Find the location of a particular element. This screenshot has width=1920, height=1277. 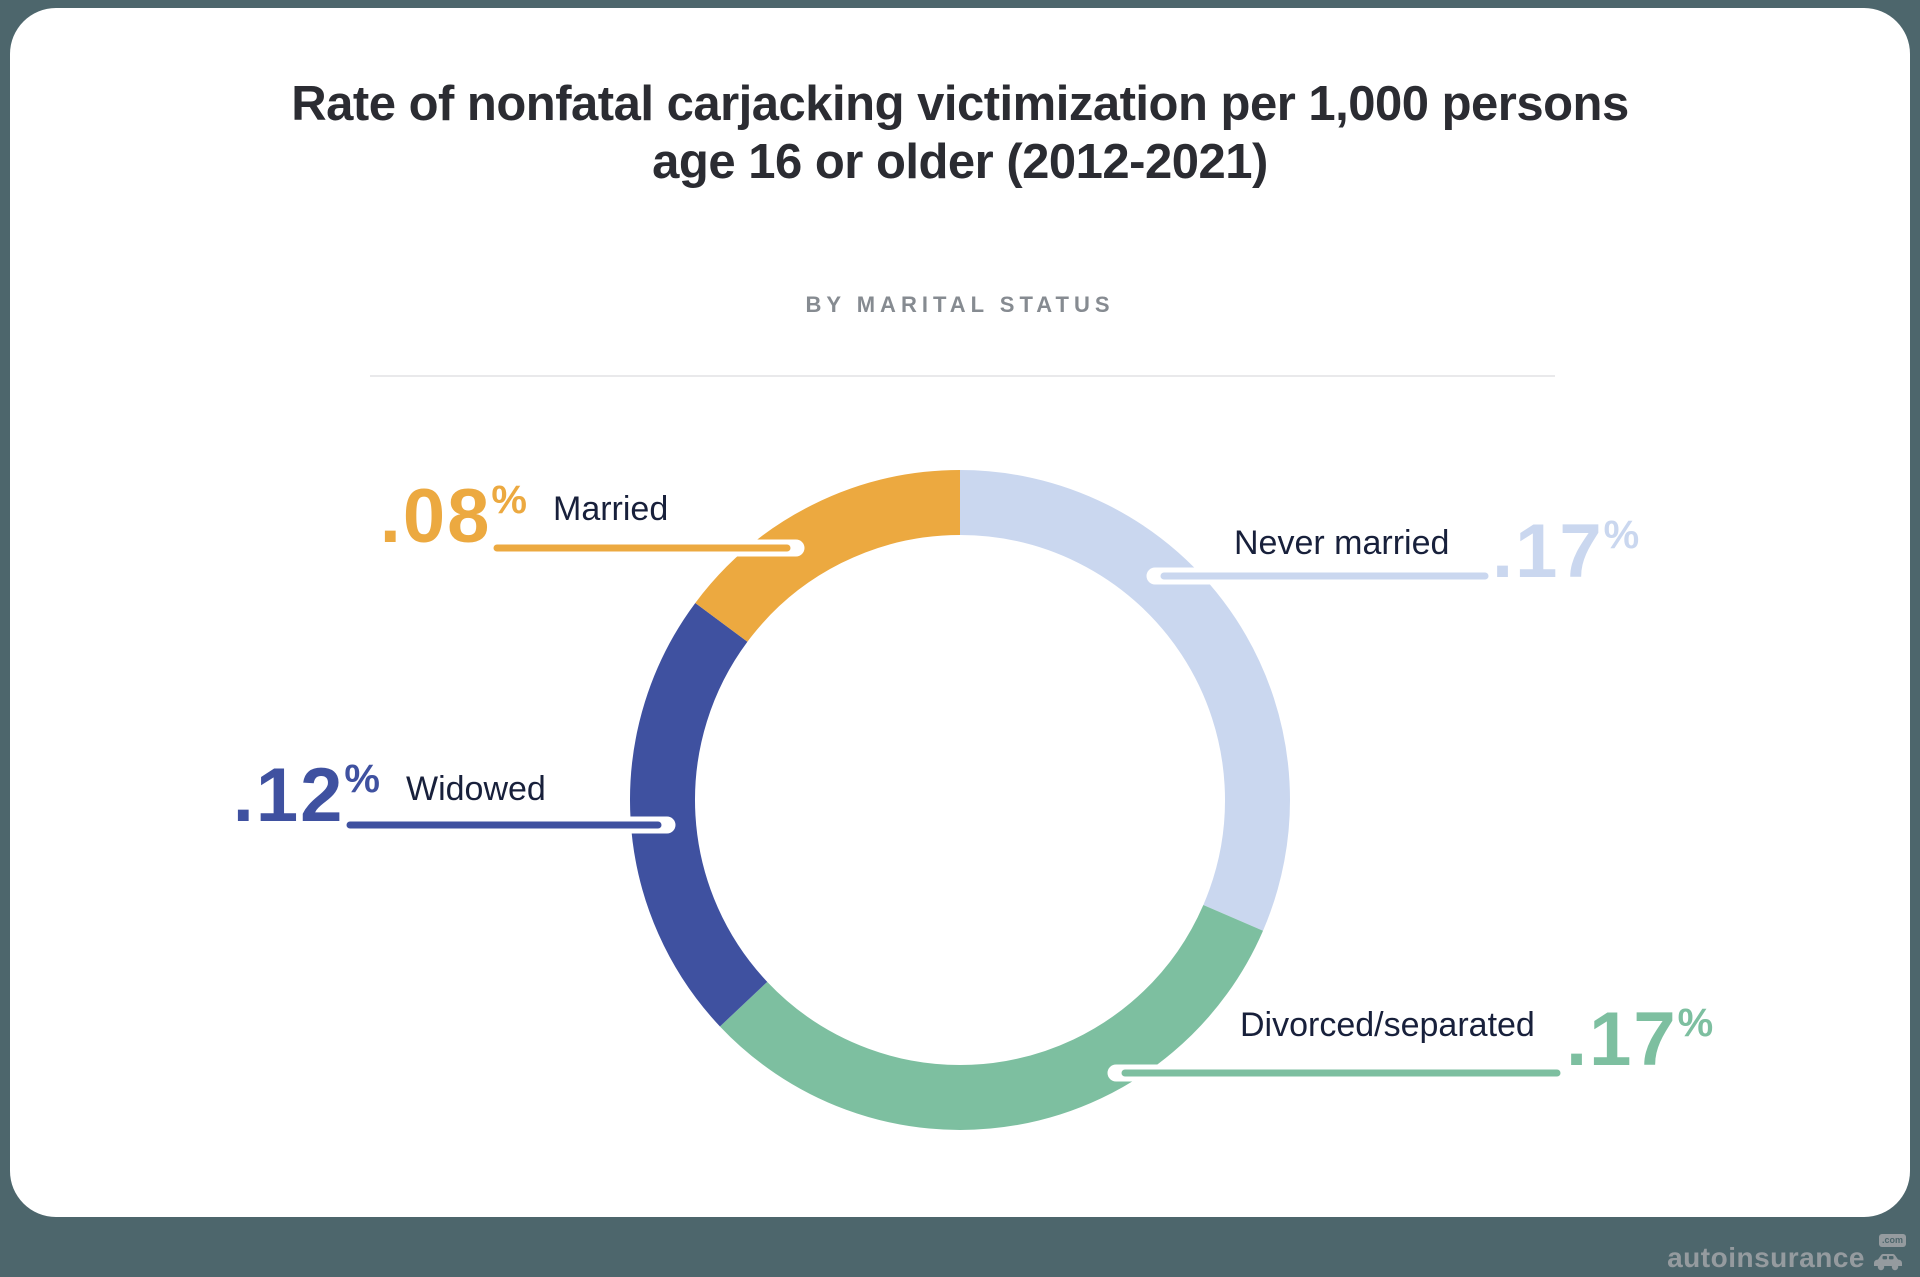

divorced-separated-label: Divorced/separated is located at coordinates (1387, 1025).